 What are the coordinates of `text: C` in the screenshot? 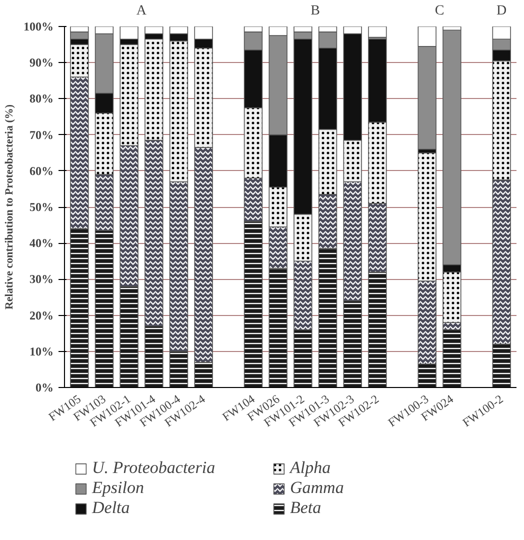 It's located at (439, 11).